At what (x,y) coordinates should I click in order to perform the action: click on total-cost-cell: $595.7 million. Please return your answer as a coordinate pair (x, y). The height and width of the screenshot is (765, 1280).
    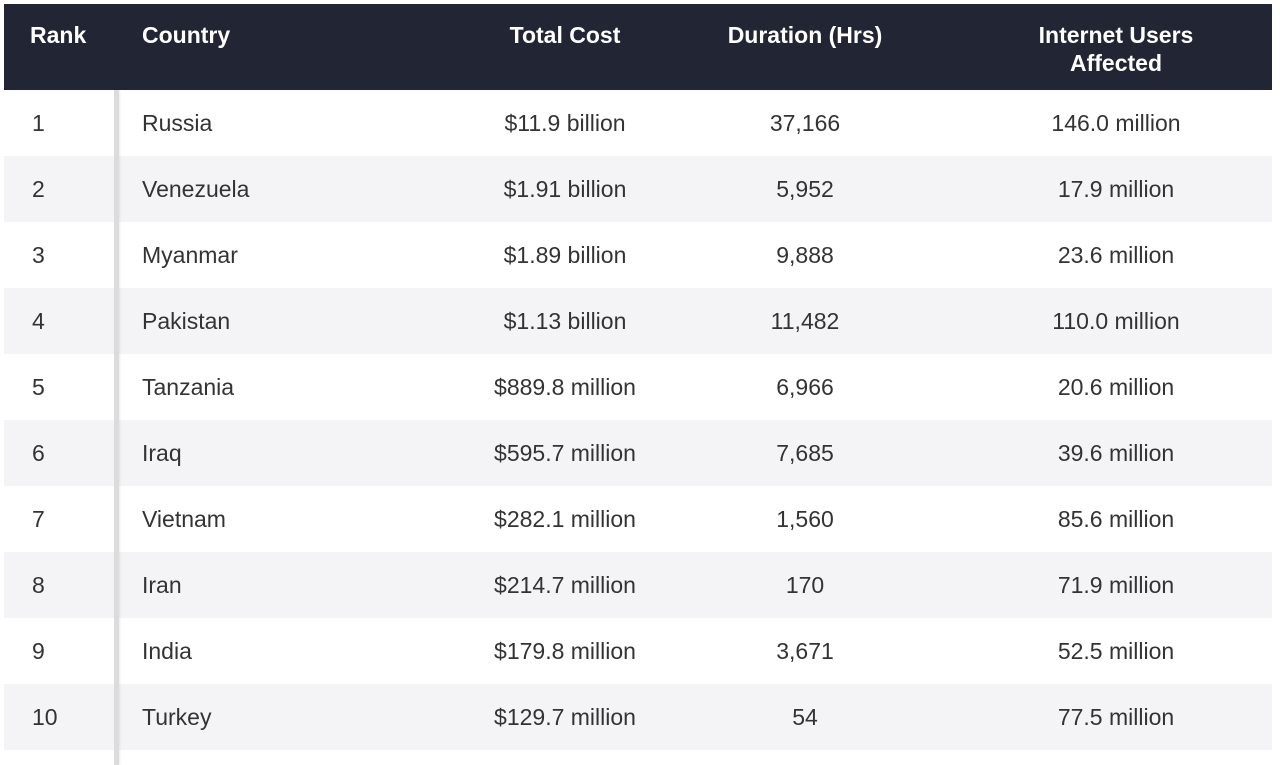
    Looking at the image, I should click on (565, 452).